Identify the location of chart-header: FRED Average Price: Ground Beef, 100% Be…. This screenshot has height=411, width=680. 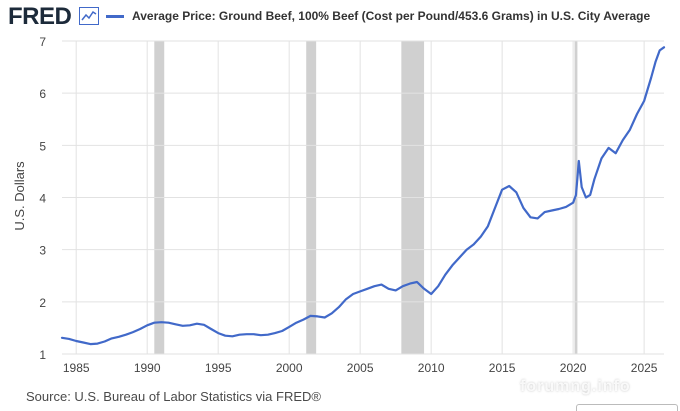
(340, 17).